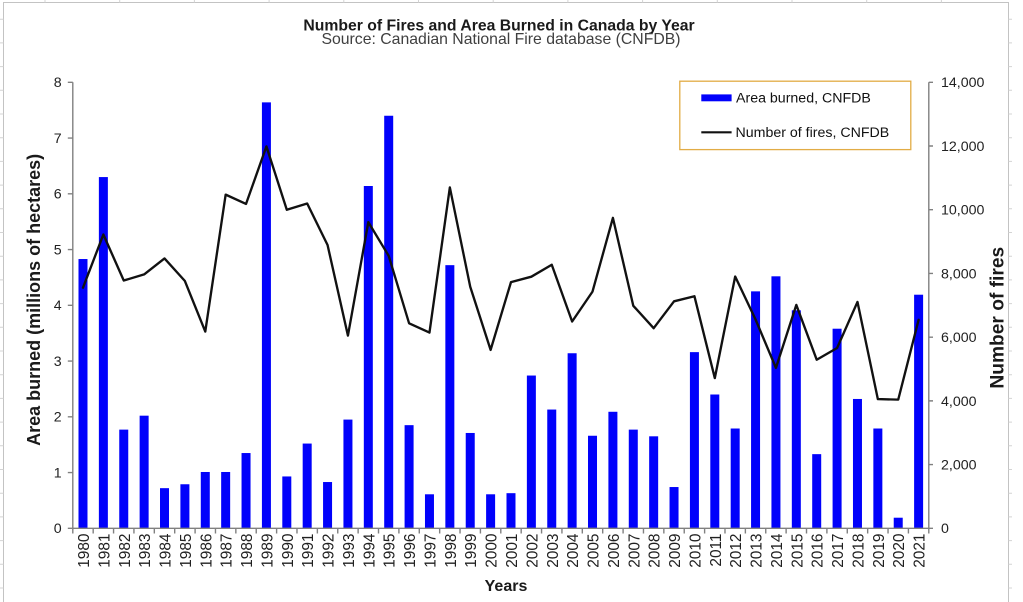 The height and width of the screenshot is (602, 1023). I want to click on svg-text: 12,000, so click(963, 147).